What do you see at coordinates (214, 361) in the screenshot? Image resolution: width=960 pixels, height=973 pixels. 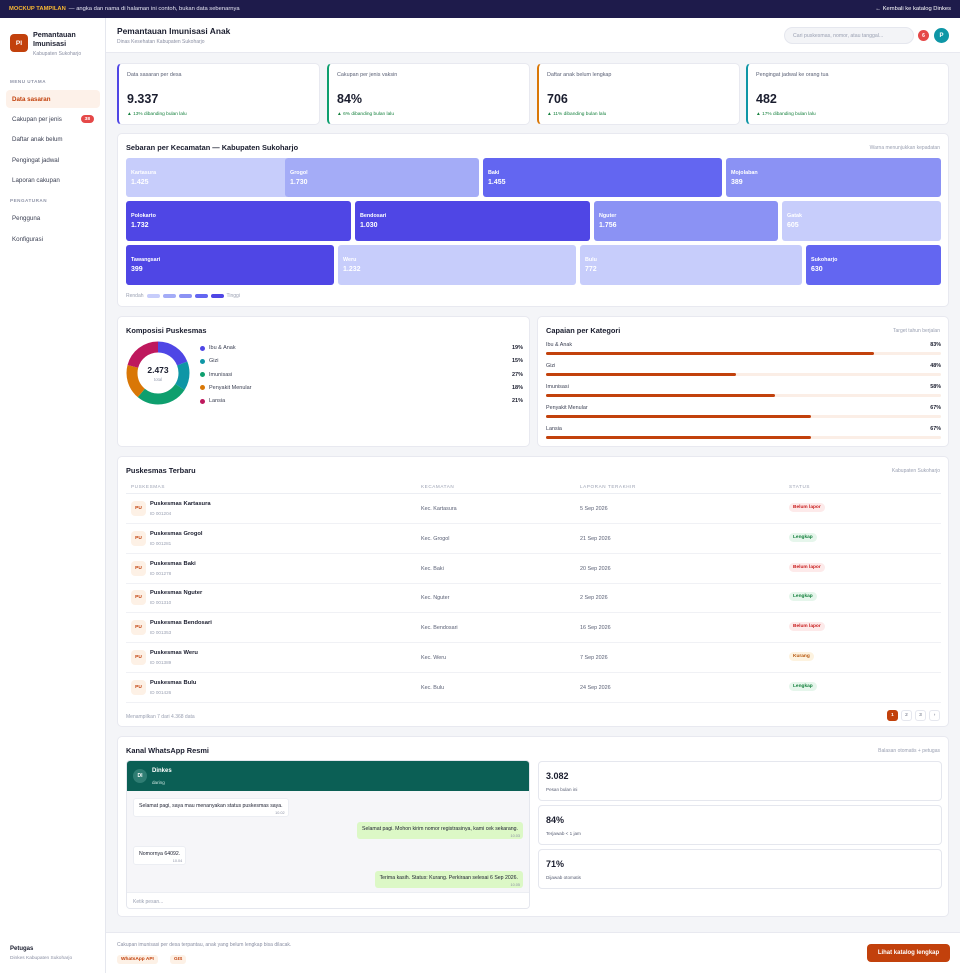 I see `composition-label: Gizi` at bounding box center [214, 361].